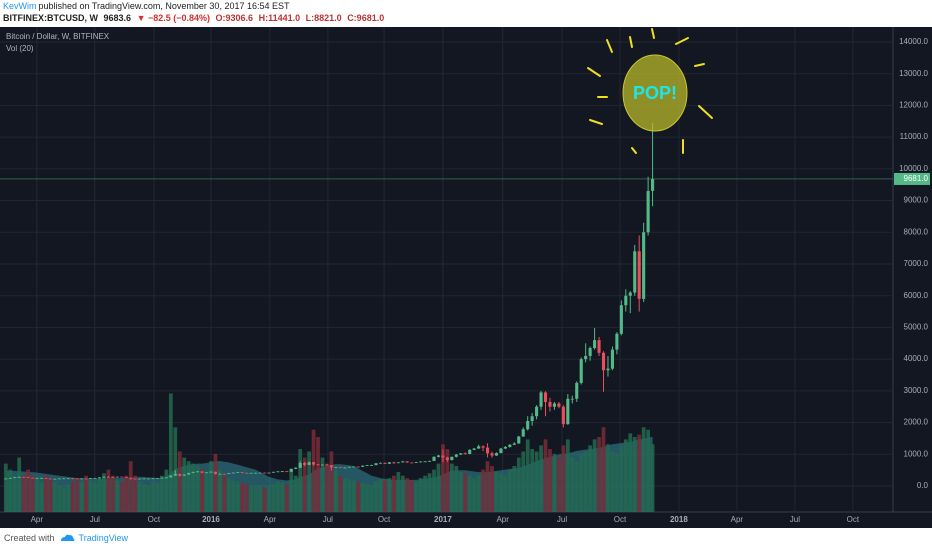  I want to click on x-tick-label: Jul, so click(795, 519).